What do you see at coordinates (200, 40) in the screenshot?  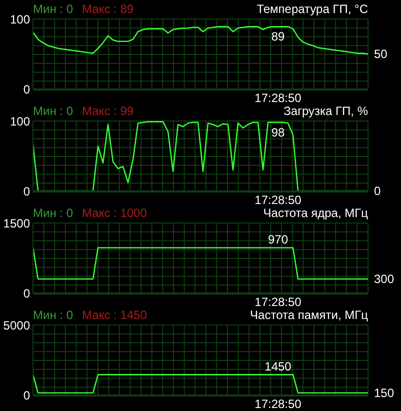 I see `line-series` at bounding box center [200, 40].